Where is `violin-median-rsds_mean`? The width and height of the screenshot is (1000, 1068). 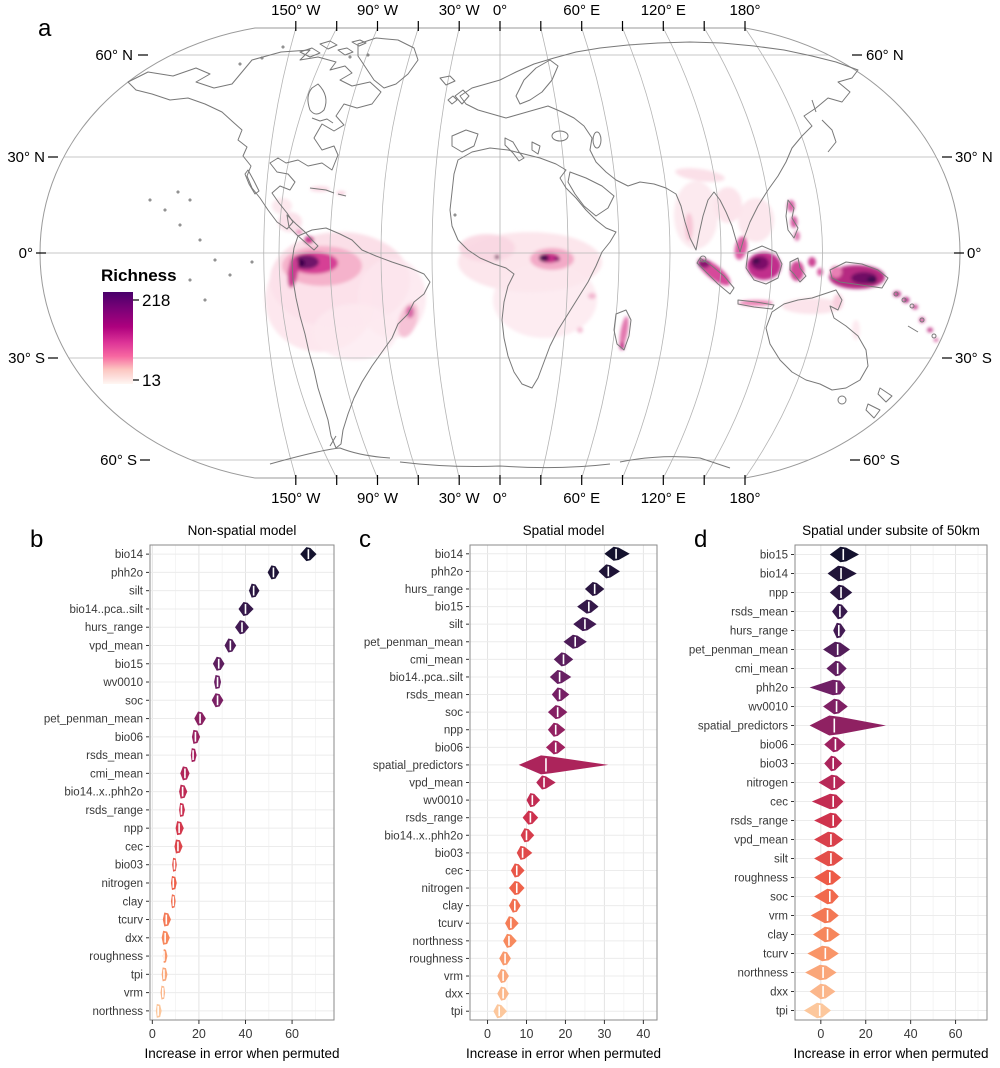
violin-median-rsds_mean is located at coordinates (840, 611).